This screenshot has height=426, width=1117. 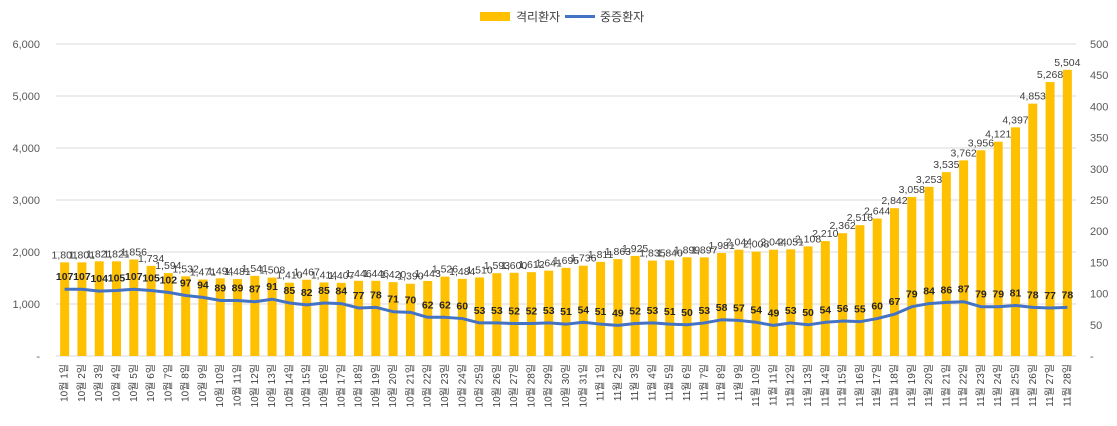 I want to click on bar-value-label: 1,594, so click(x=168, y=266).